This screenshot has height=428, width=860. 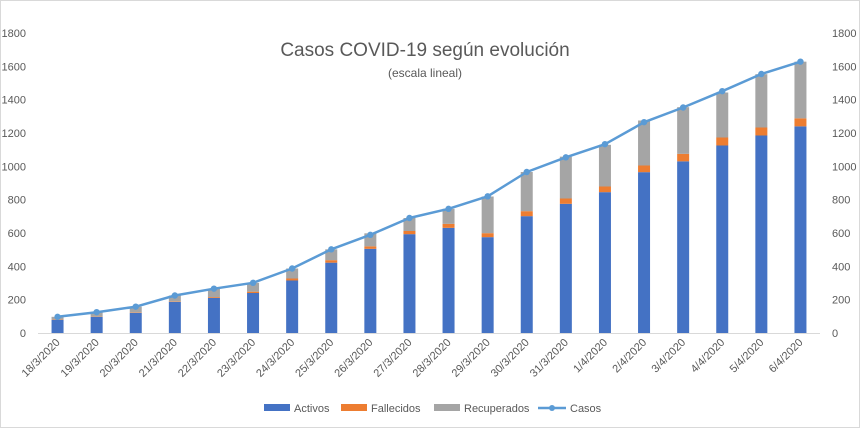 I want to click on y-tick-left-5: 1000, so click(x=14, y=167).